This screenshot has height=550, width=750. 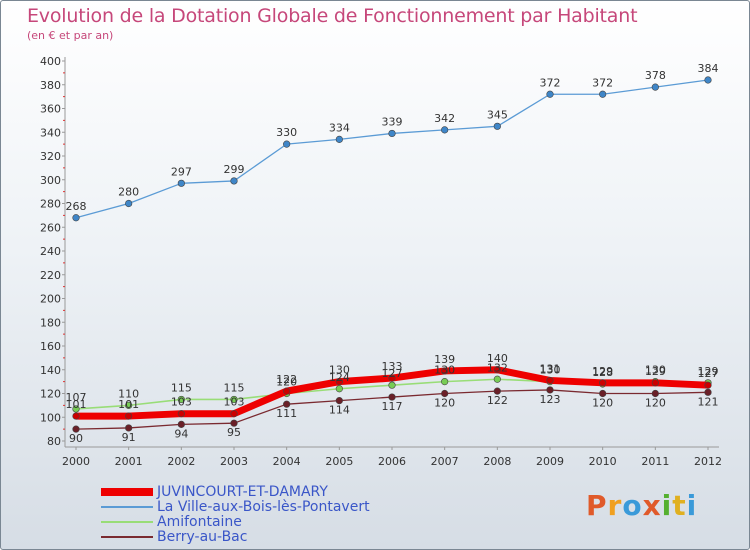 I want to click on x-tick-label: 2005, so click(x=339, y=461).